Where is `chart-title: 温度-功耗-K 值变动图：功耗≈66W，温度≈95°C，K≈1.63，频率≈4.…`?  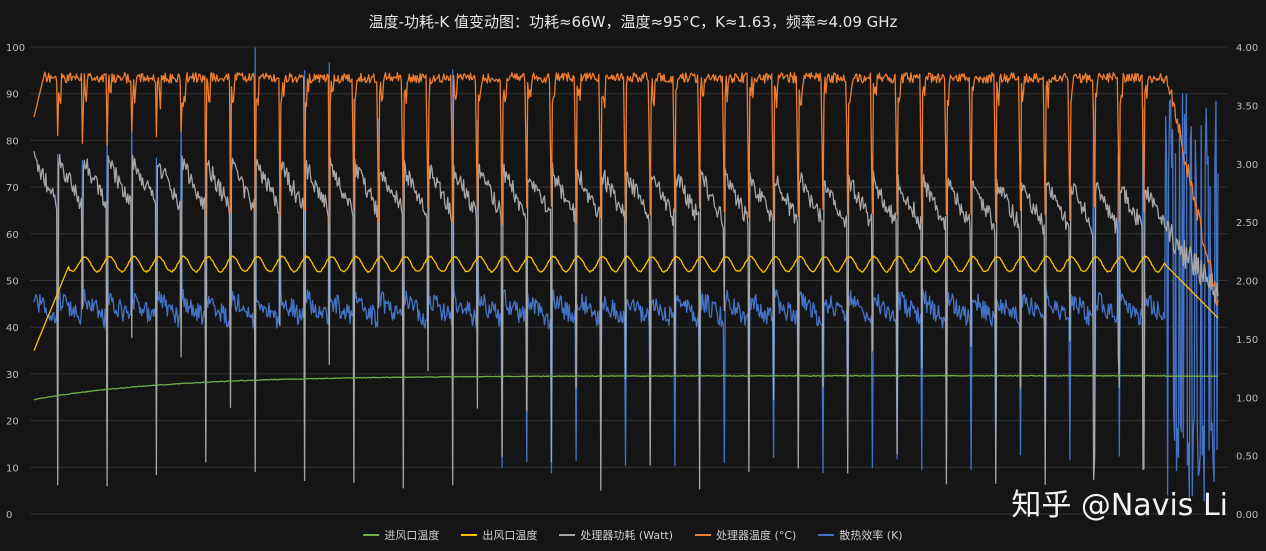 chart-title: 温度-功耗-K 值变动图：功耗≈66W，温度≈95°C，K≈1.63，频率≈4.… is located at coordinates (633, 22).